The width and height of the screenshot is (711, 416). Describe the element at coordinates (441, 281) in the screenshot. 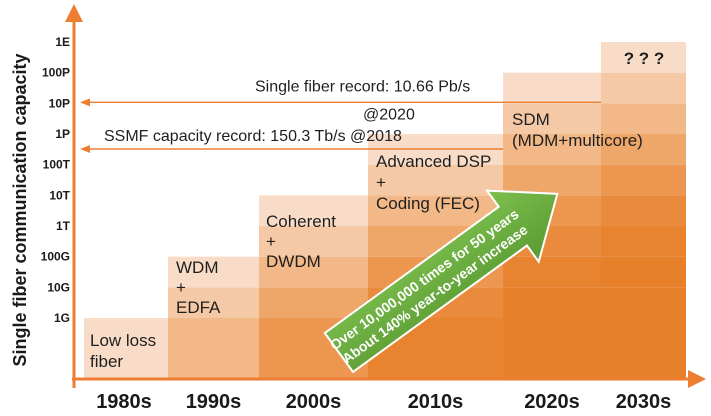

I see `trend-arrow-icon` at that location.